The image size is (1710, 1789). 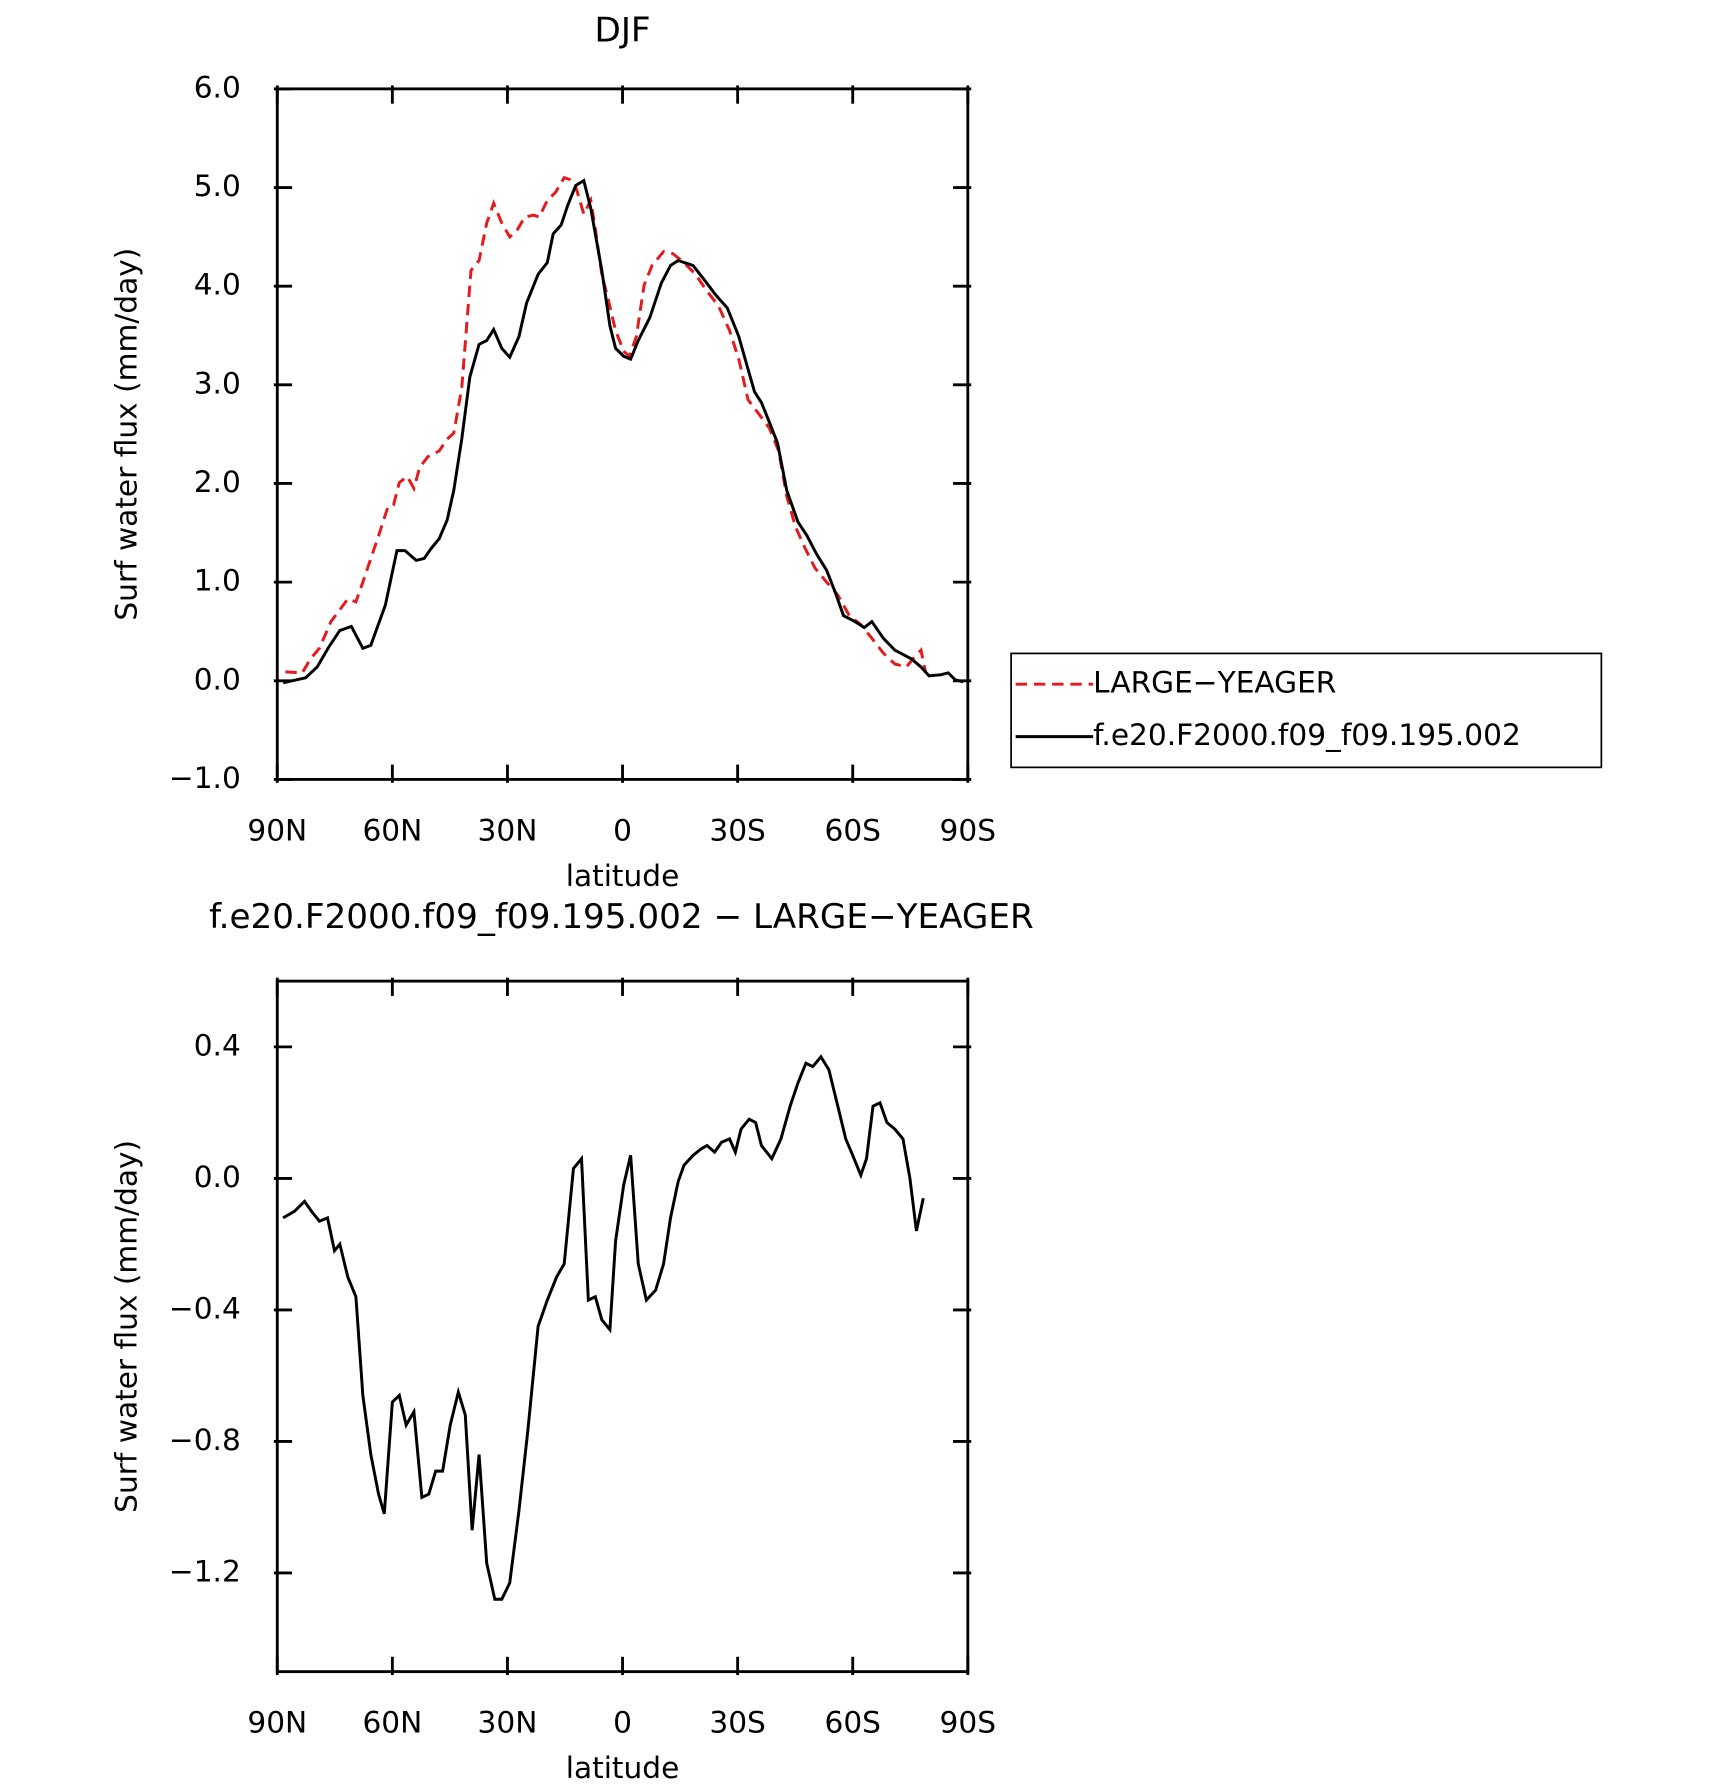 I want to click on y-tick-label: −0.4, so click(x=205, y=1308).